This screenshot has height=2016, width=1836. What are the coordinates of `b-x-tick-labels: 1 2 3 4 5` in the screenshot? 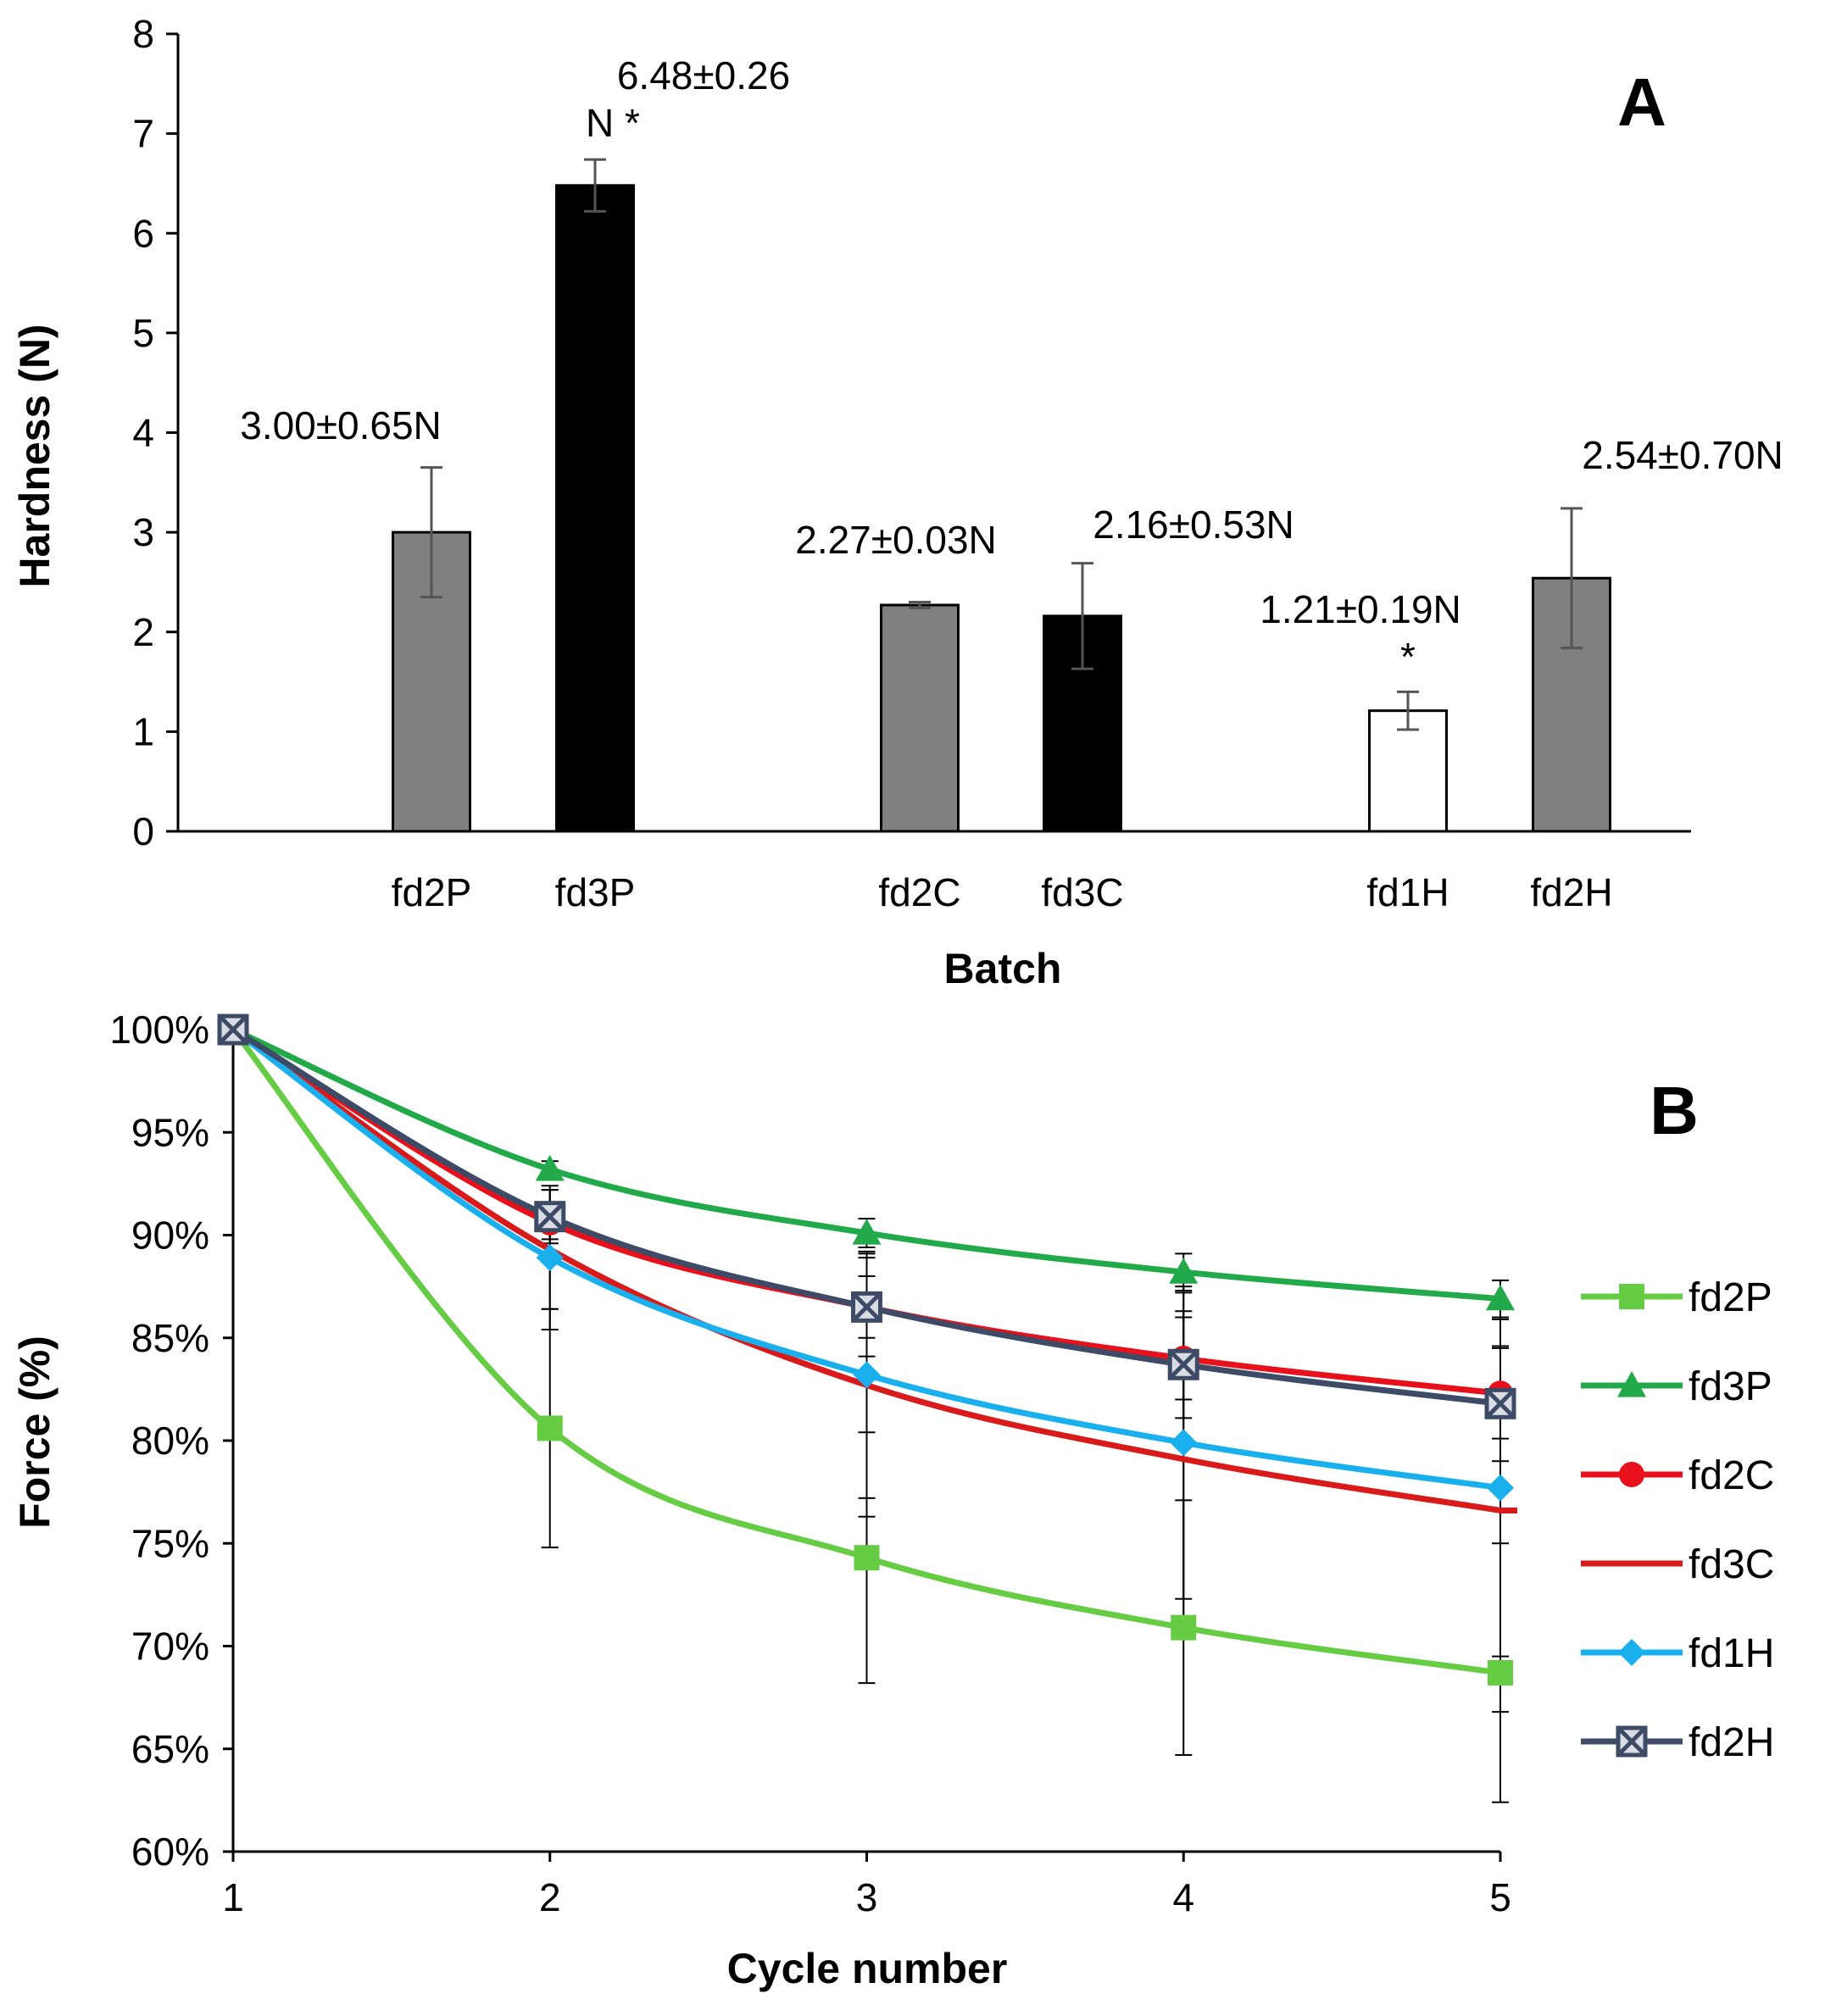 It's located at (866, 1885).